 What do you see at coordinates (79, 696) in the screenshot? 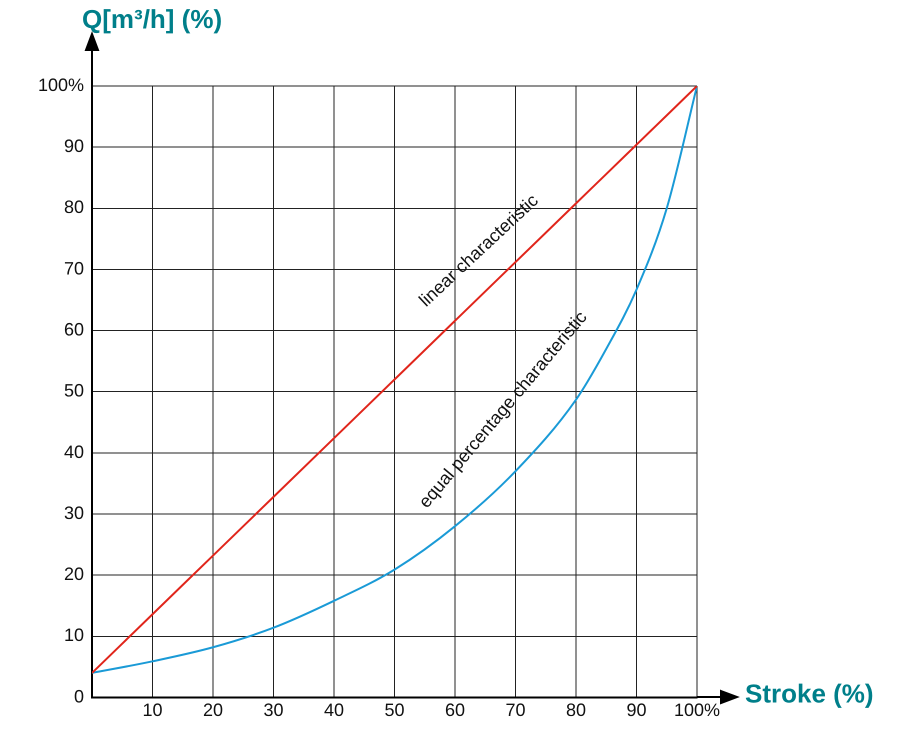
I see `y-tick-label: 0` at bounding box center [79, 696].